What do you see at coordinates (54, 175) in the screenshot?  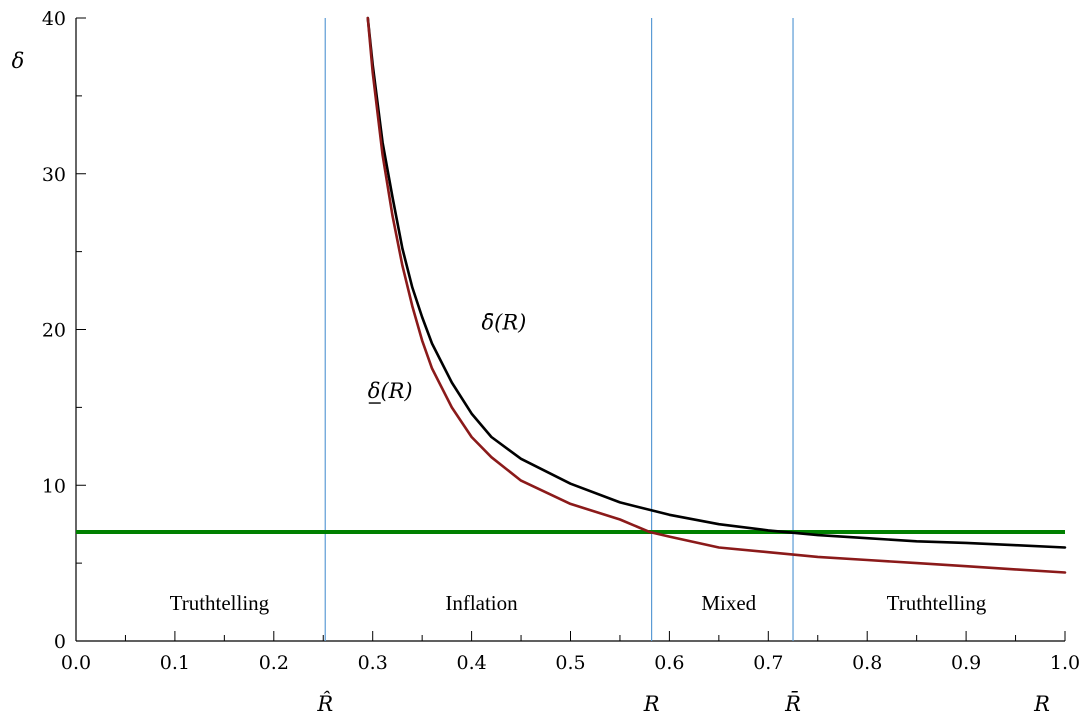 I see `y-tick-label: 30` at bounding box center [54, 175].